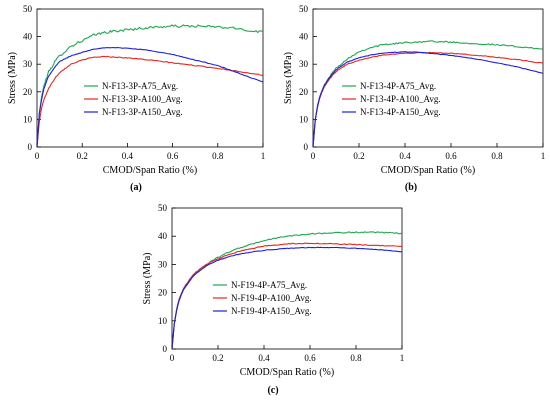 The image size is (550, 408). I want to click on panel-label: (c), so click(272, 390).